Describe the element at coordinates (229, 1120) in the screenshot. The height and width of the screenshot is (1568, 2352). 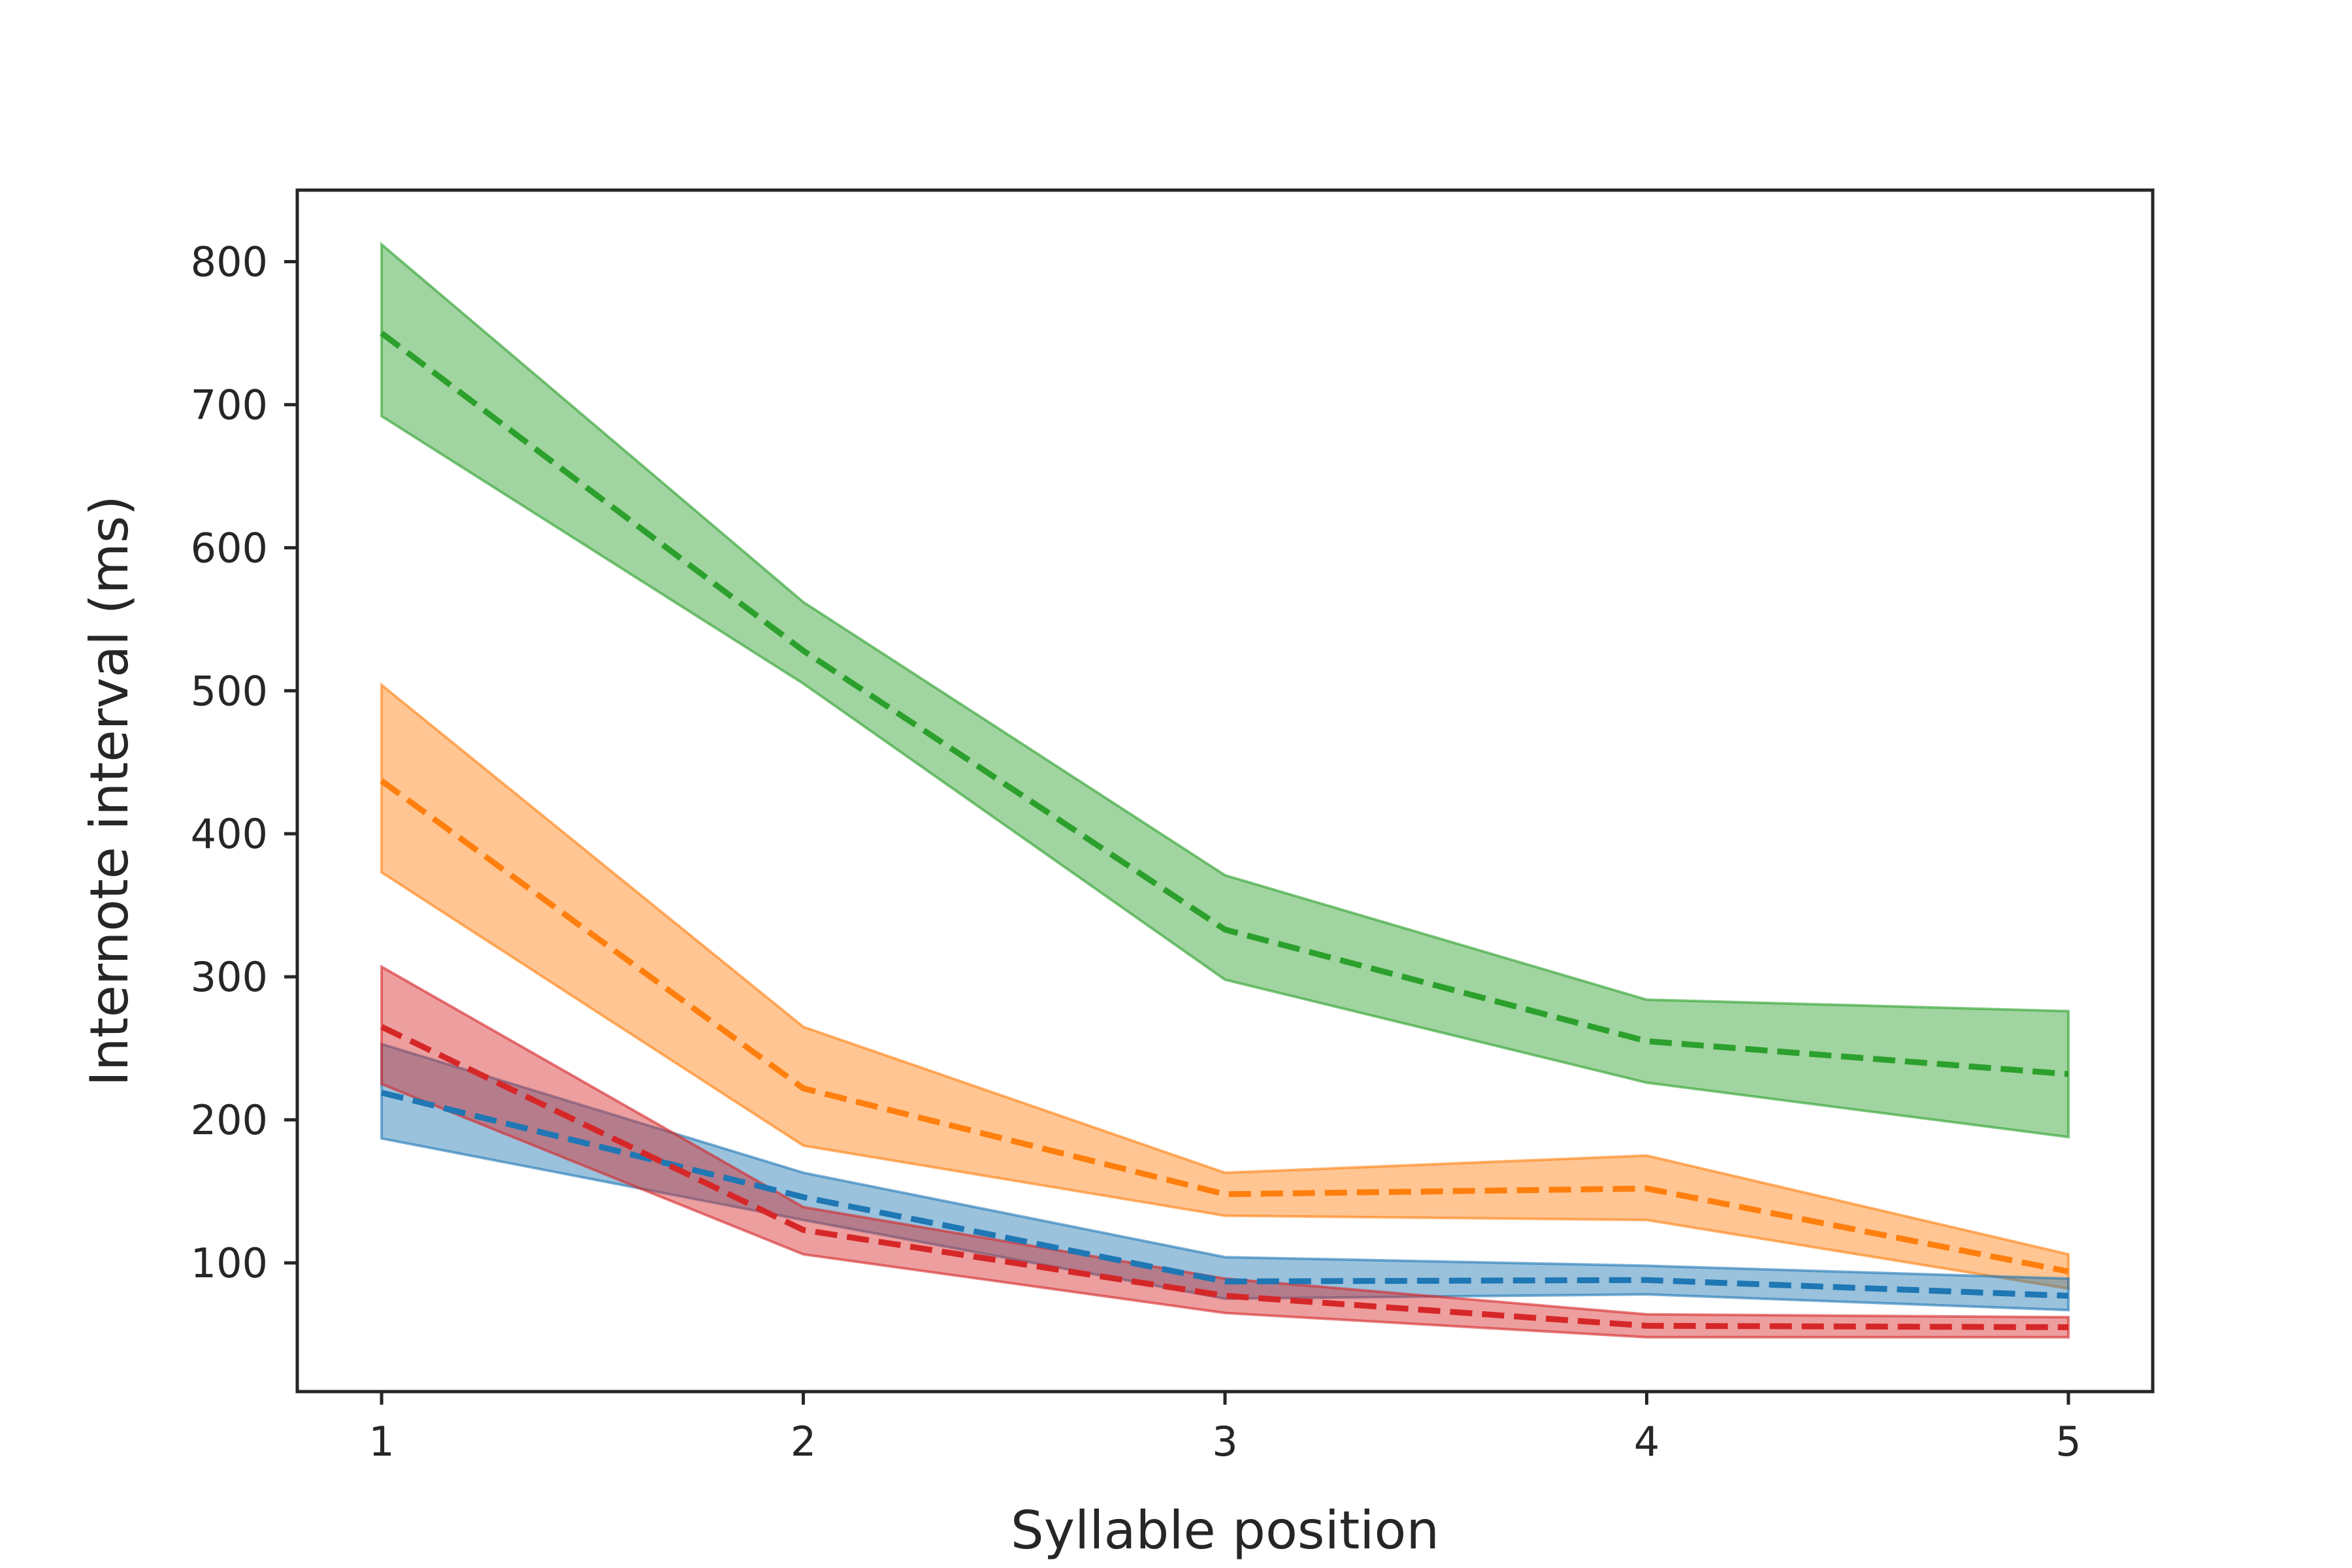
I see `y-tick-label: 200` at that location.